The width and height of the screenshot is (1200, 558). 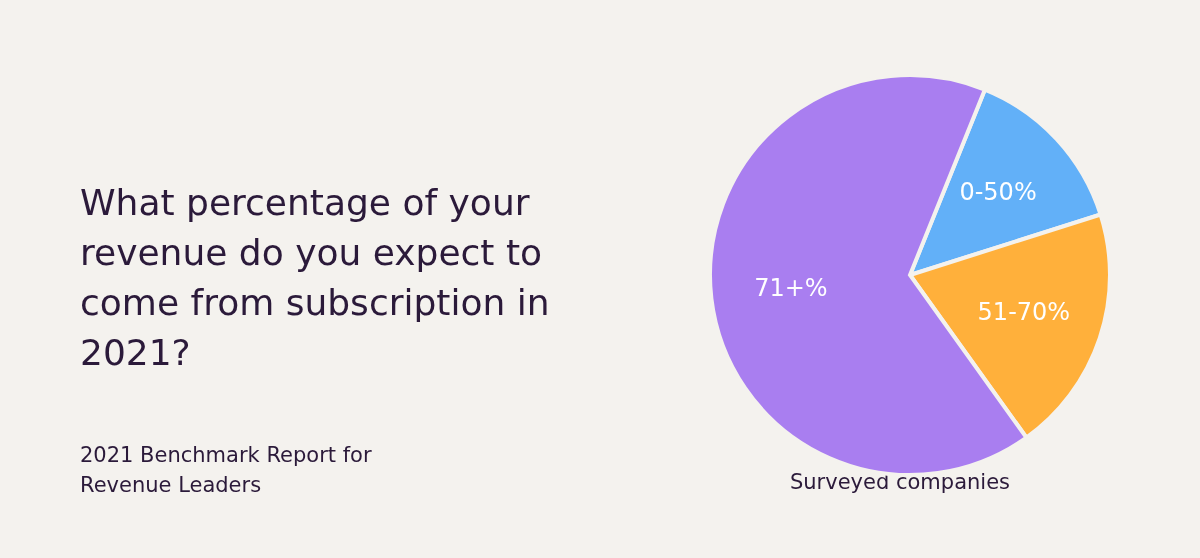 What do you see at coordinates (791, 288) in the screenshot?
I see `slice-label: 71+%` at bounding box center [791, 288].